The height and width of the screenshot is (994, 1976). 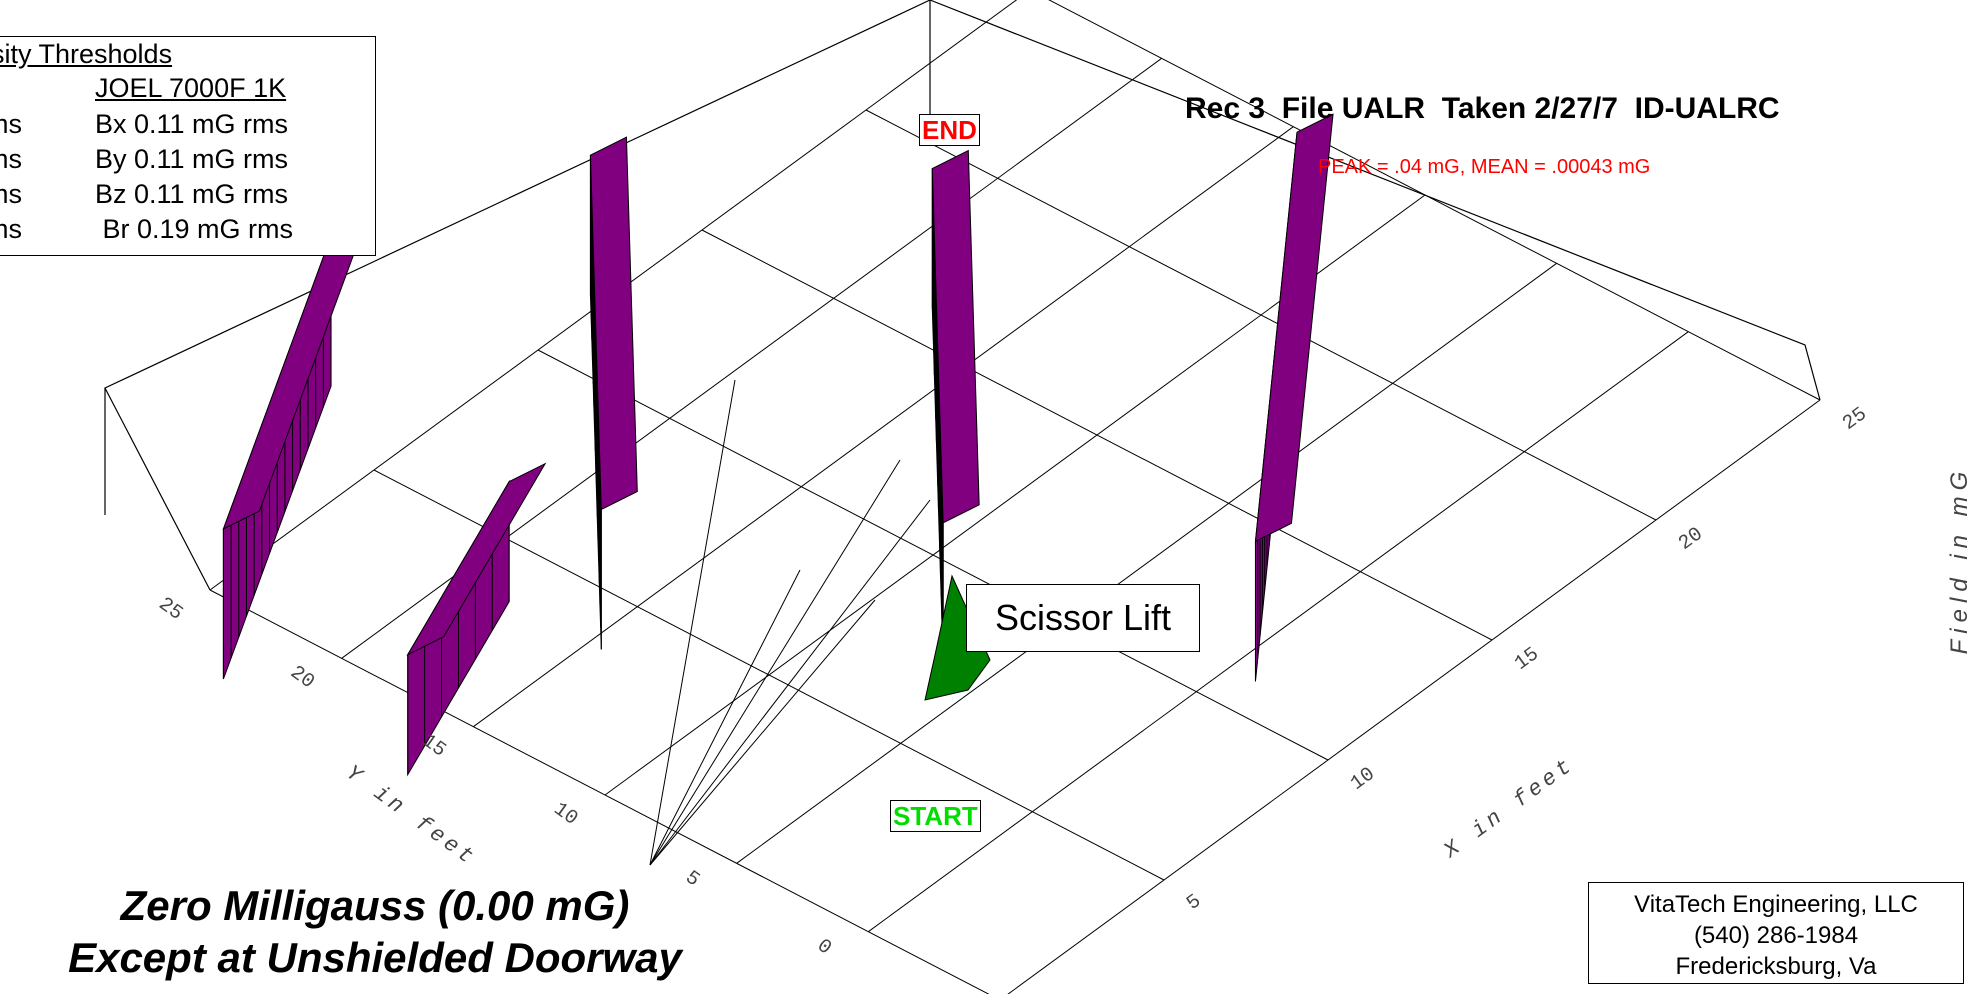 I want to click on y-tick-label: 20, so click(x=302, y=677).